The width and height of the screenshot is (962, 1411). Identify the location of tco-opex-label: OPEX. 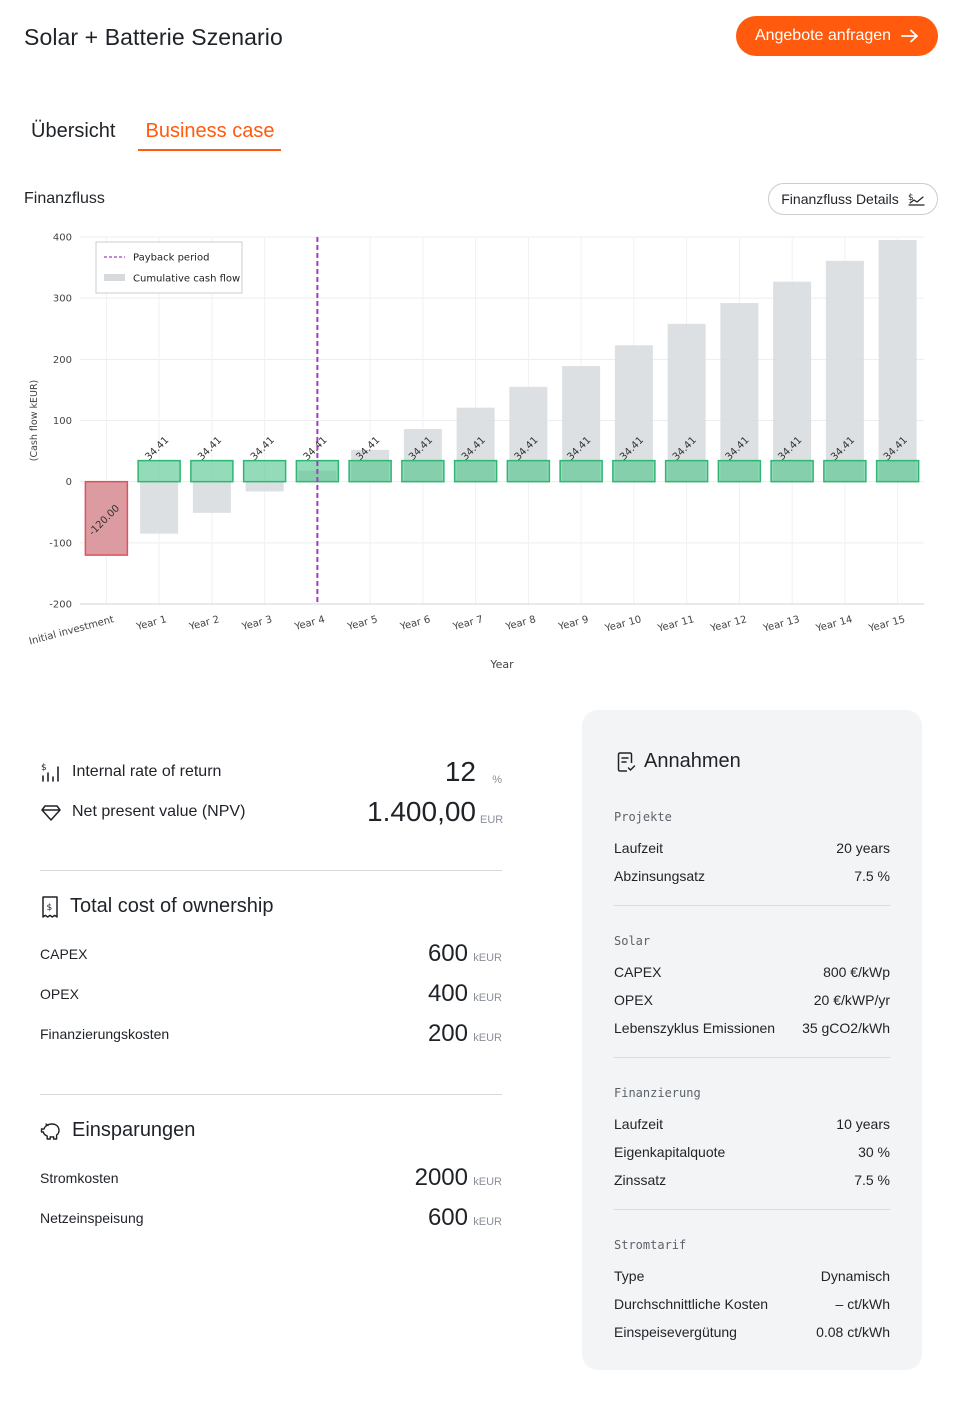
(59, 994).